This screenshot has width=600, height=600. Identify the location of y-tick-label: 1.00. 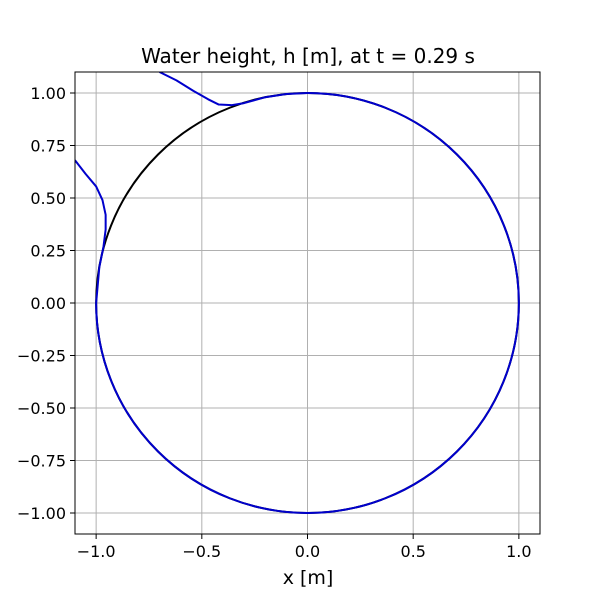
(48, 93).